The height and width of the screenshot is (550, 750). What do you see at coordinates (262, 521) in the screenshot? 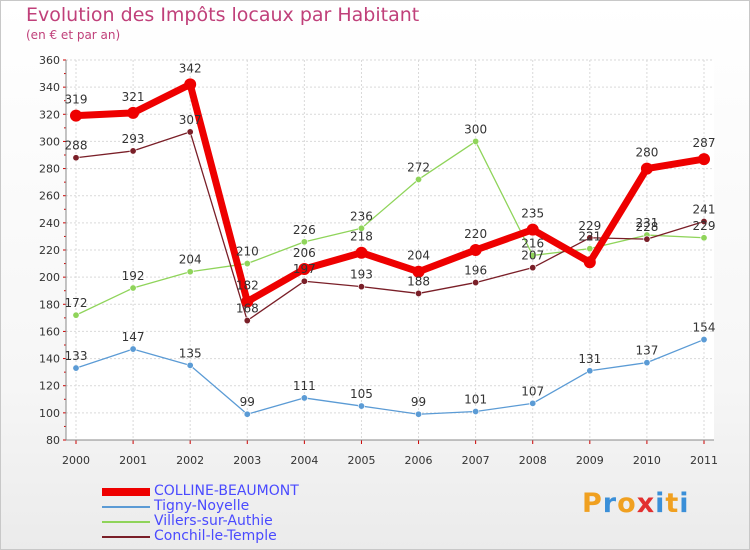
I see `legend-item: Villers-sur-Authie` at bounding box center [262, 521].